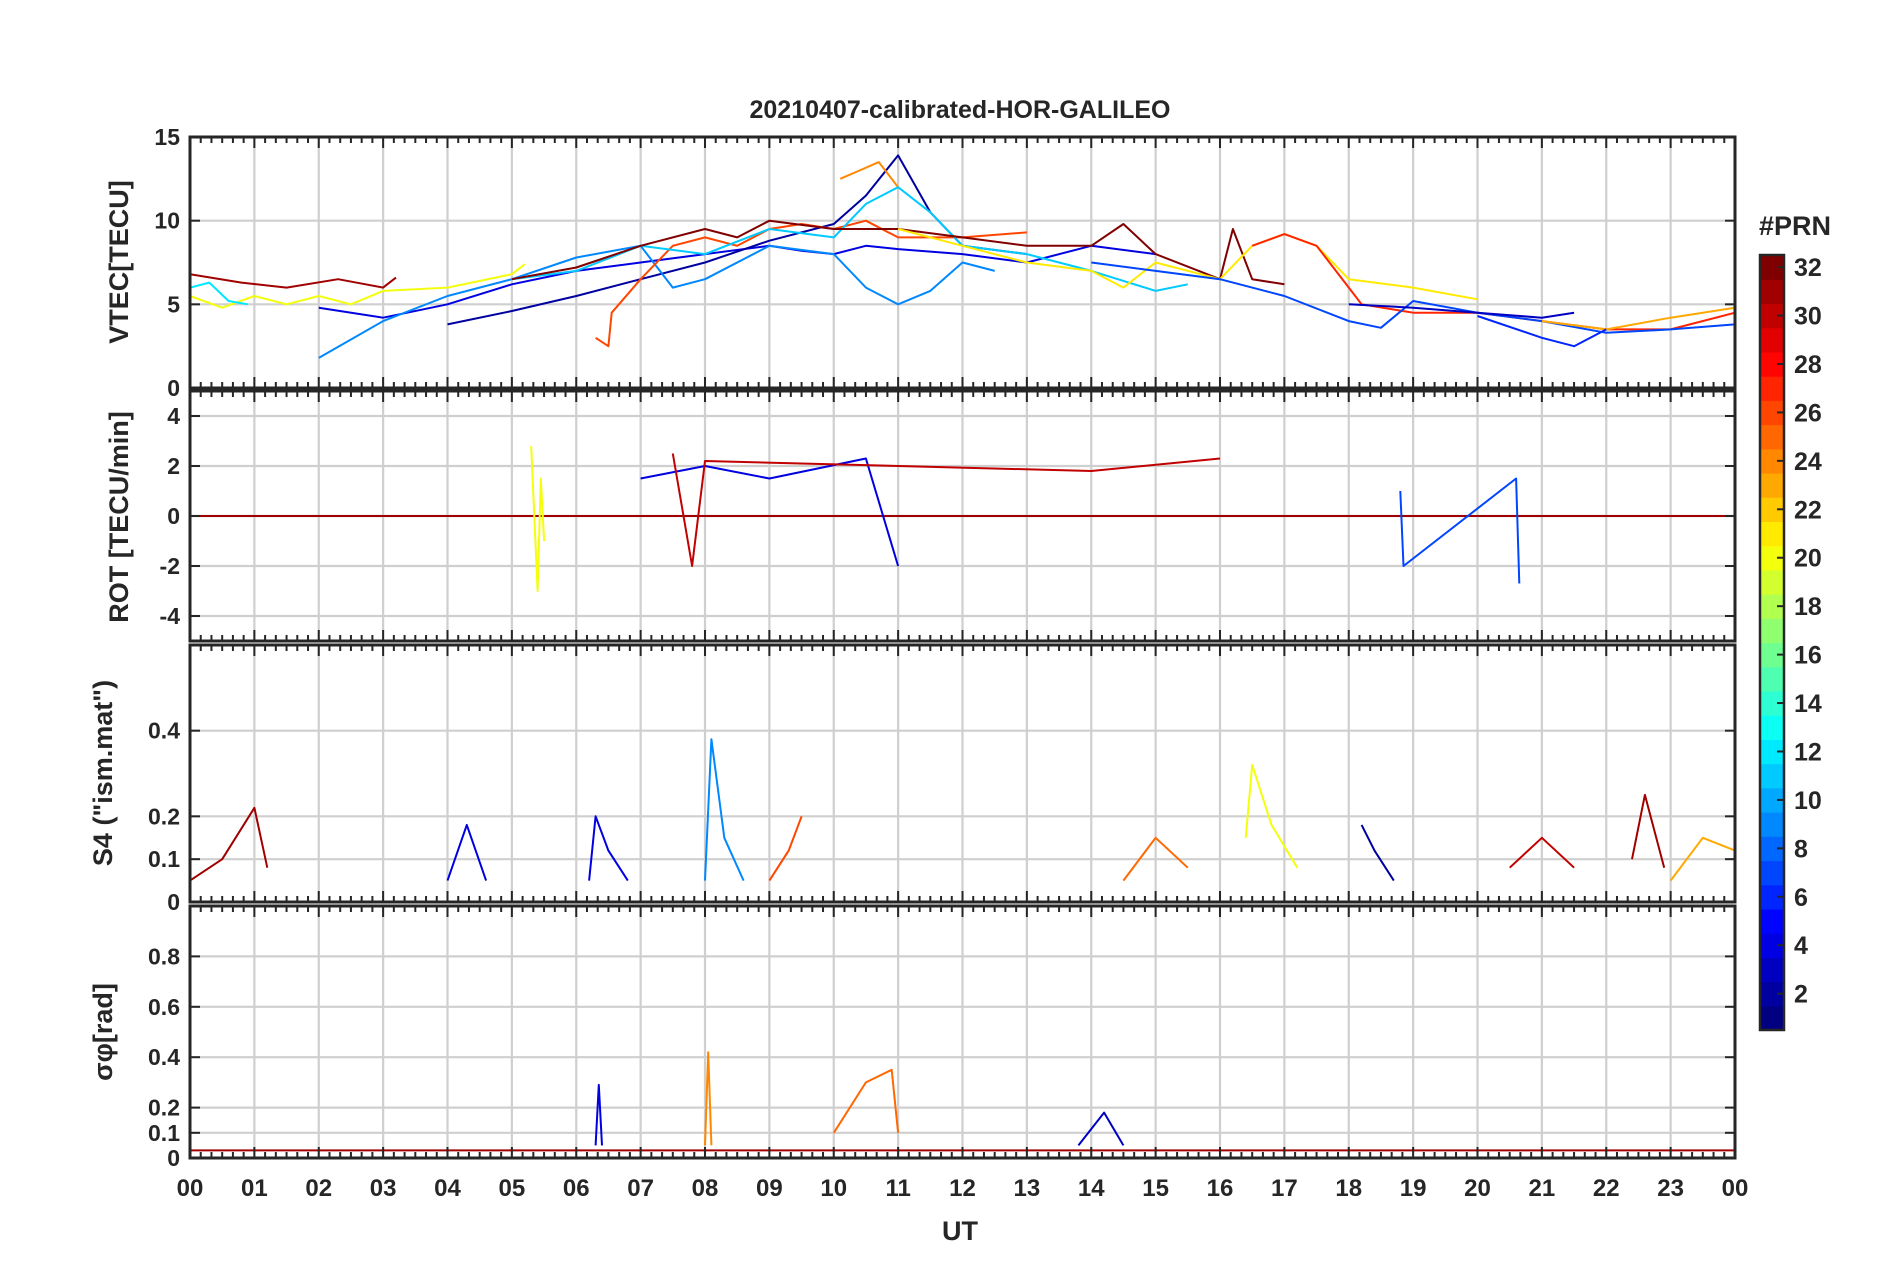 The height and width of the screenshot is (1272, 1902). Describe the element at coordinates (190, 1188) in the screenshot. I see `x-tick-label: 00` at that location.